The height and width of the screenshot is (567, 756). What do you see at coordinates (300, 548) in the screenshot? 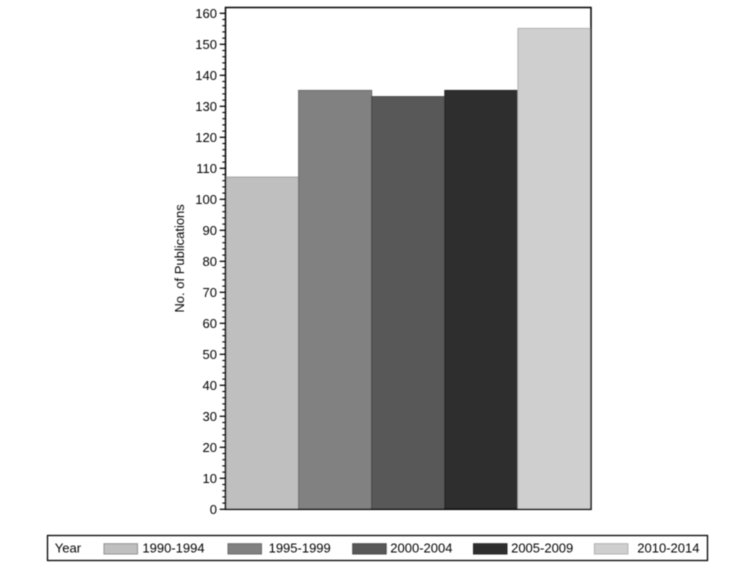
I see `svg-text: 1995-1999` at bounding box center [300, 548].